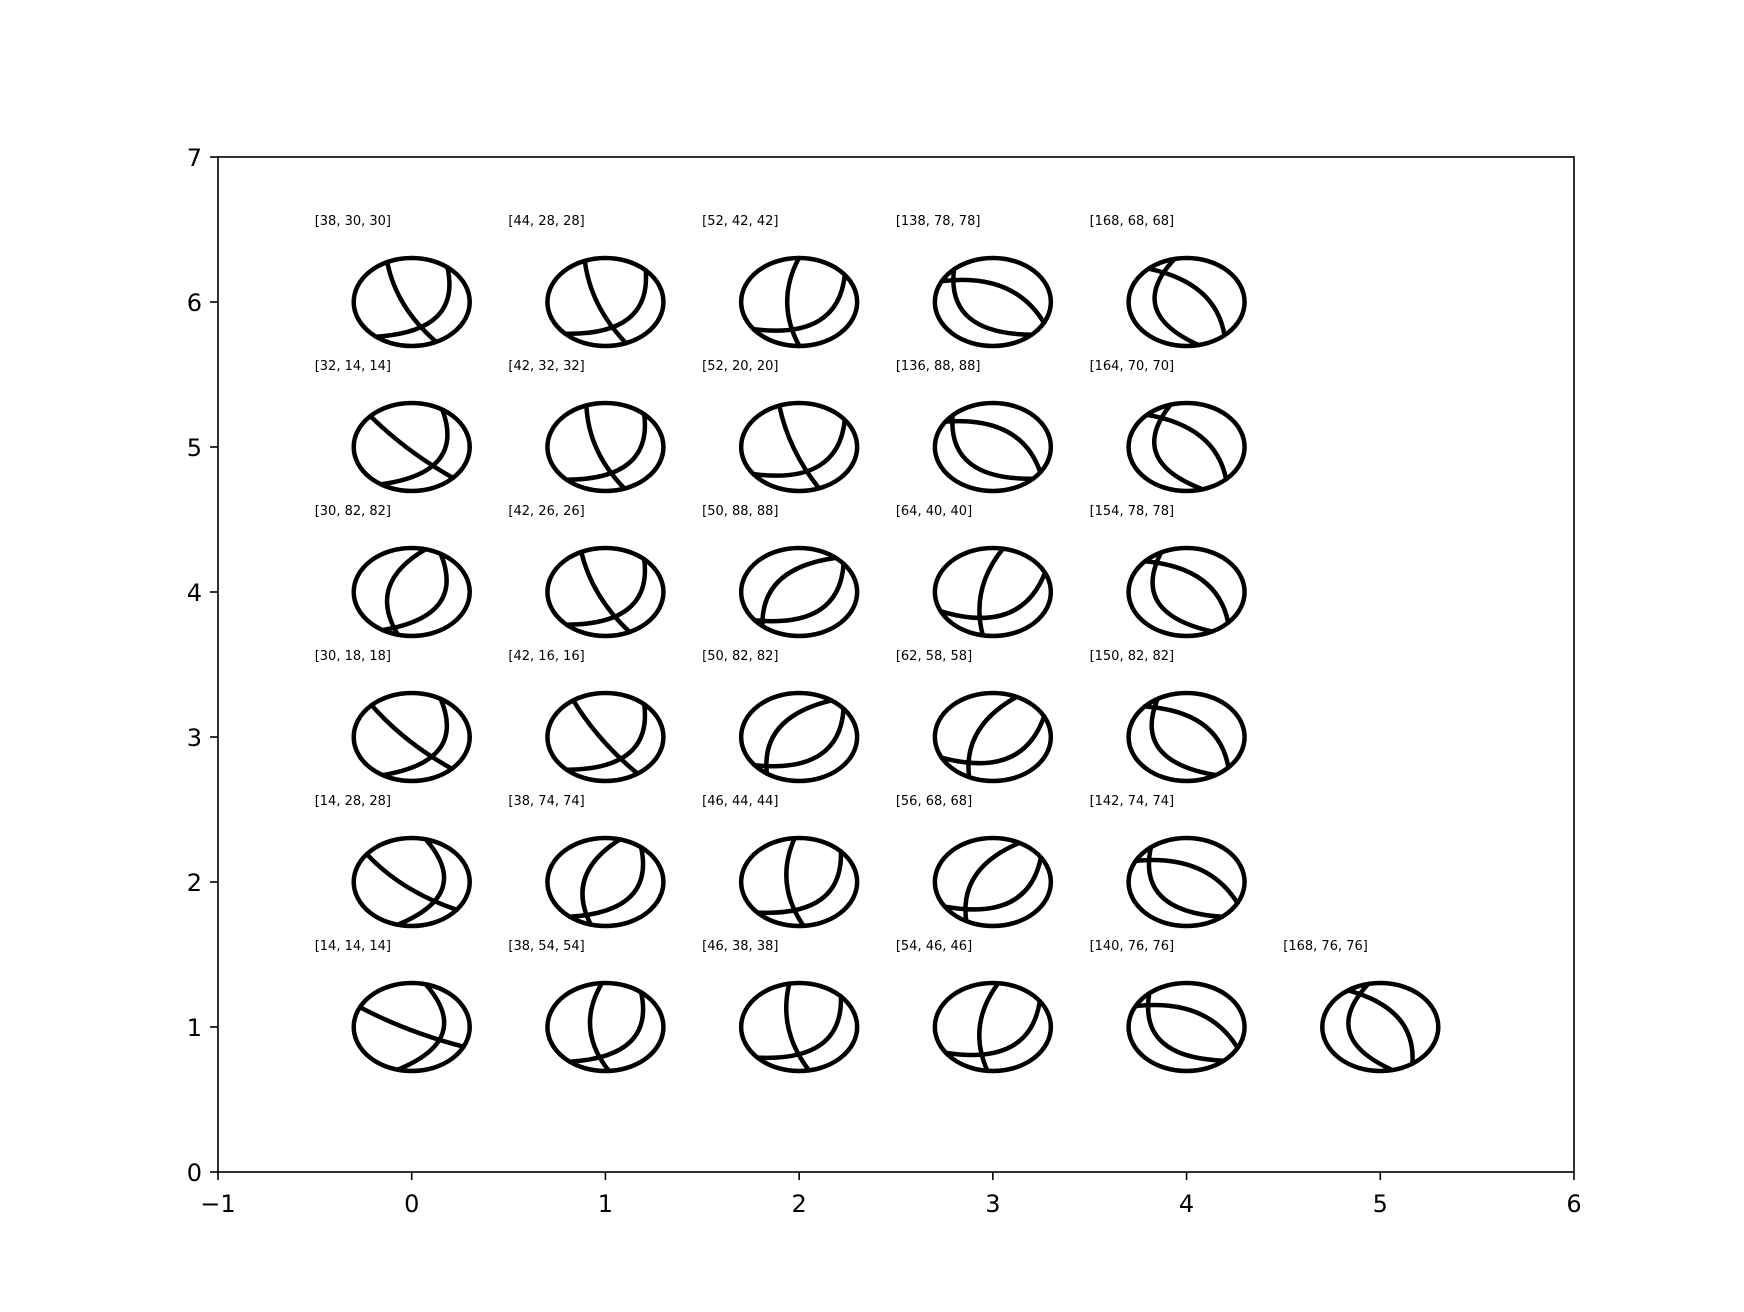  Describe the element at coordinates (546, 656) in the screenshot. I see `beachball-label: [42, 16, 16]` at that location.